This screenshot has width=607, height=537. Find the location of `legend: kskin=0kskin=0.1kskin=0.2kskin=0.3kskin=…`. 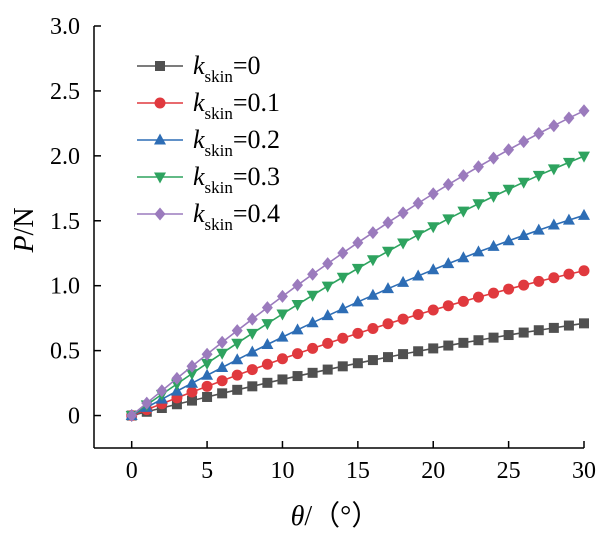

legend: kskin=0kskin=0.1kskin=0.2kskin=0.3kskin=… is located at coordinates (208, 142).